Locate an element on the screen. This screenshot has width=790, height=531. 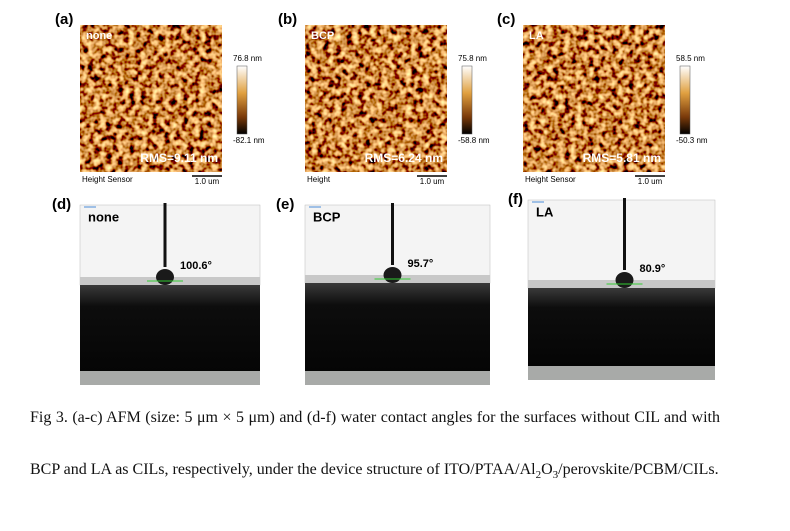
colorbar-max: 76.8 nm is located at coordinates (247, 58).